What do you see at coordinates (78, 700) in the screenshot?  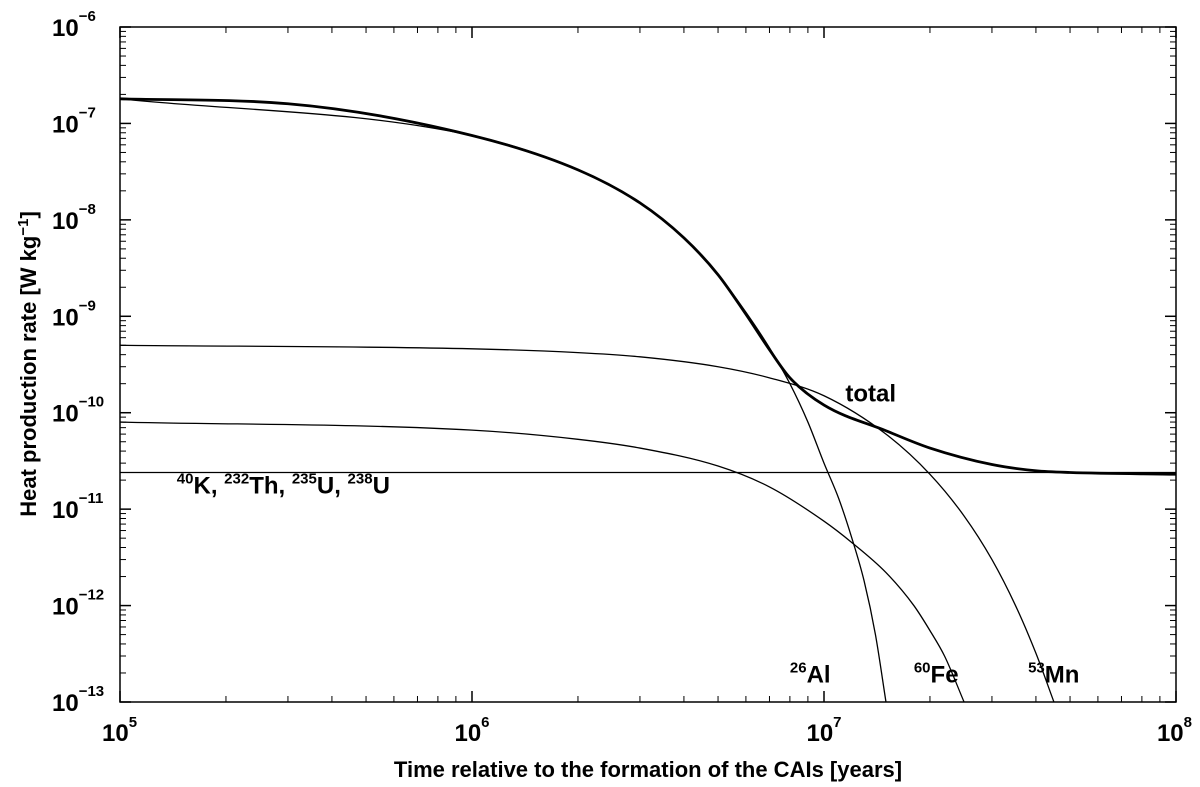 I see `y-tick-label: 10⁻¹³` at bounding box center [78, 700].